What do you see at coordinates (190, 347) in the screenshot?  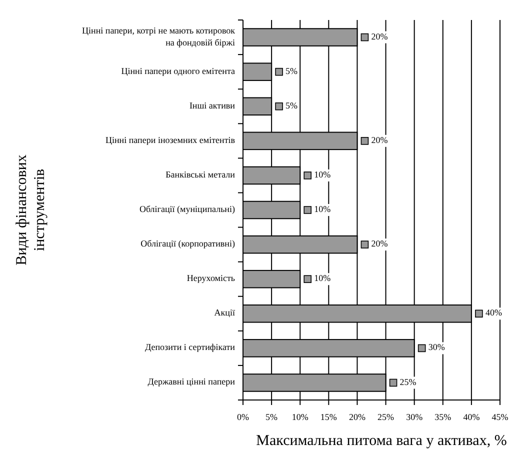 I see `y-tick-label: Депозити і сертифікати` at bounding box center [190, 347].